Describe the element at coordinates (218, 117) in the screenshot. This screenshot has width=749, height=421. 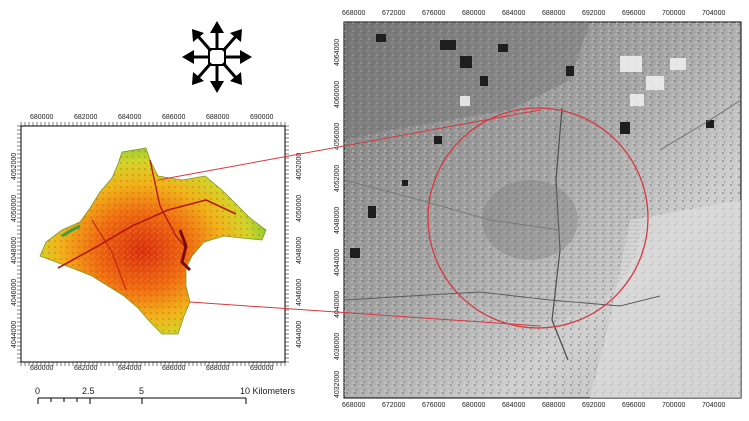
I see `left-map-top-tick: 688000` at that location.